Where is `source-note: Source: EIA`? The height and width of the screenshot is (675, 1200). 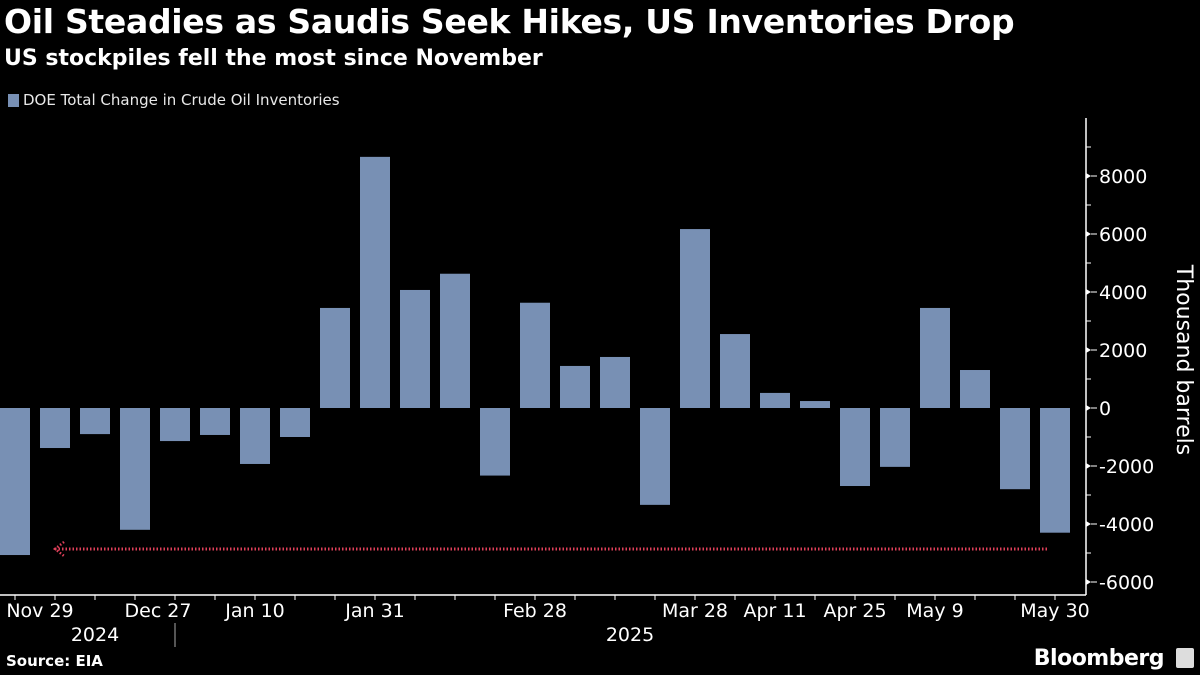 source-note: Source: EIA is located at coordinates (54, 661).